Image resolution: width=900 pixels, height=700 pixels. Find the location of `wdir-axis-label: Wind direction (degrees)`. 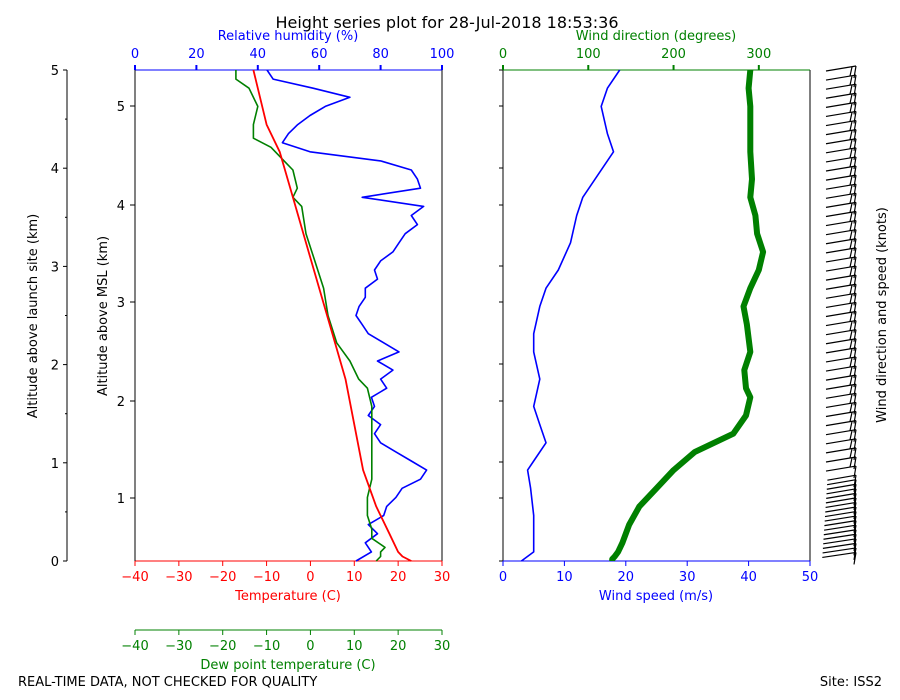

wdir-axis-label: Wind direction (degrees) is located at coordinates (656, 36).